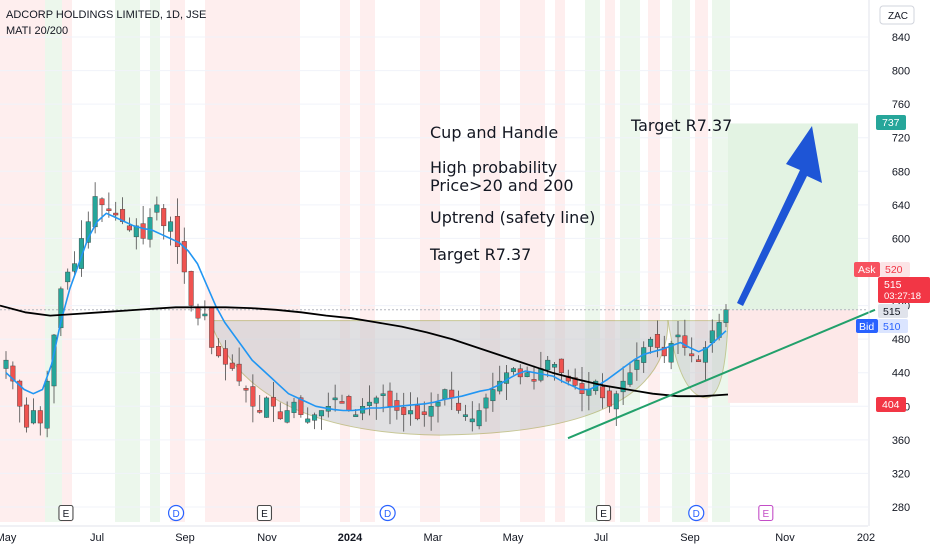 The width and height of the screenshot is (932, 550). Describe the element at coordinates (892, 327) in the screenshot. I see `bid-value: 510` at that location.